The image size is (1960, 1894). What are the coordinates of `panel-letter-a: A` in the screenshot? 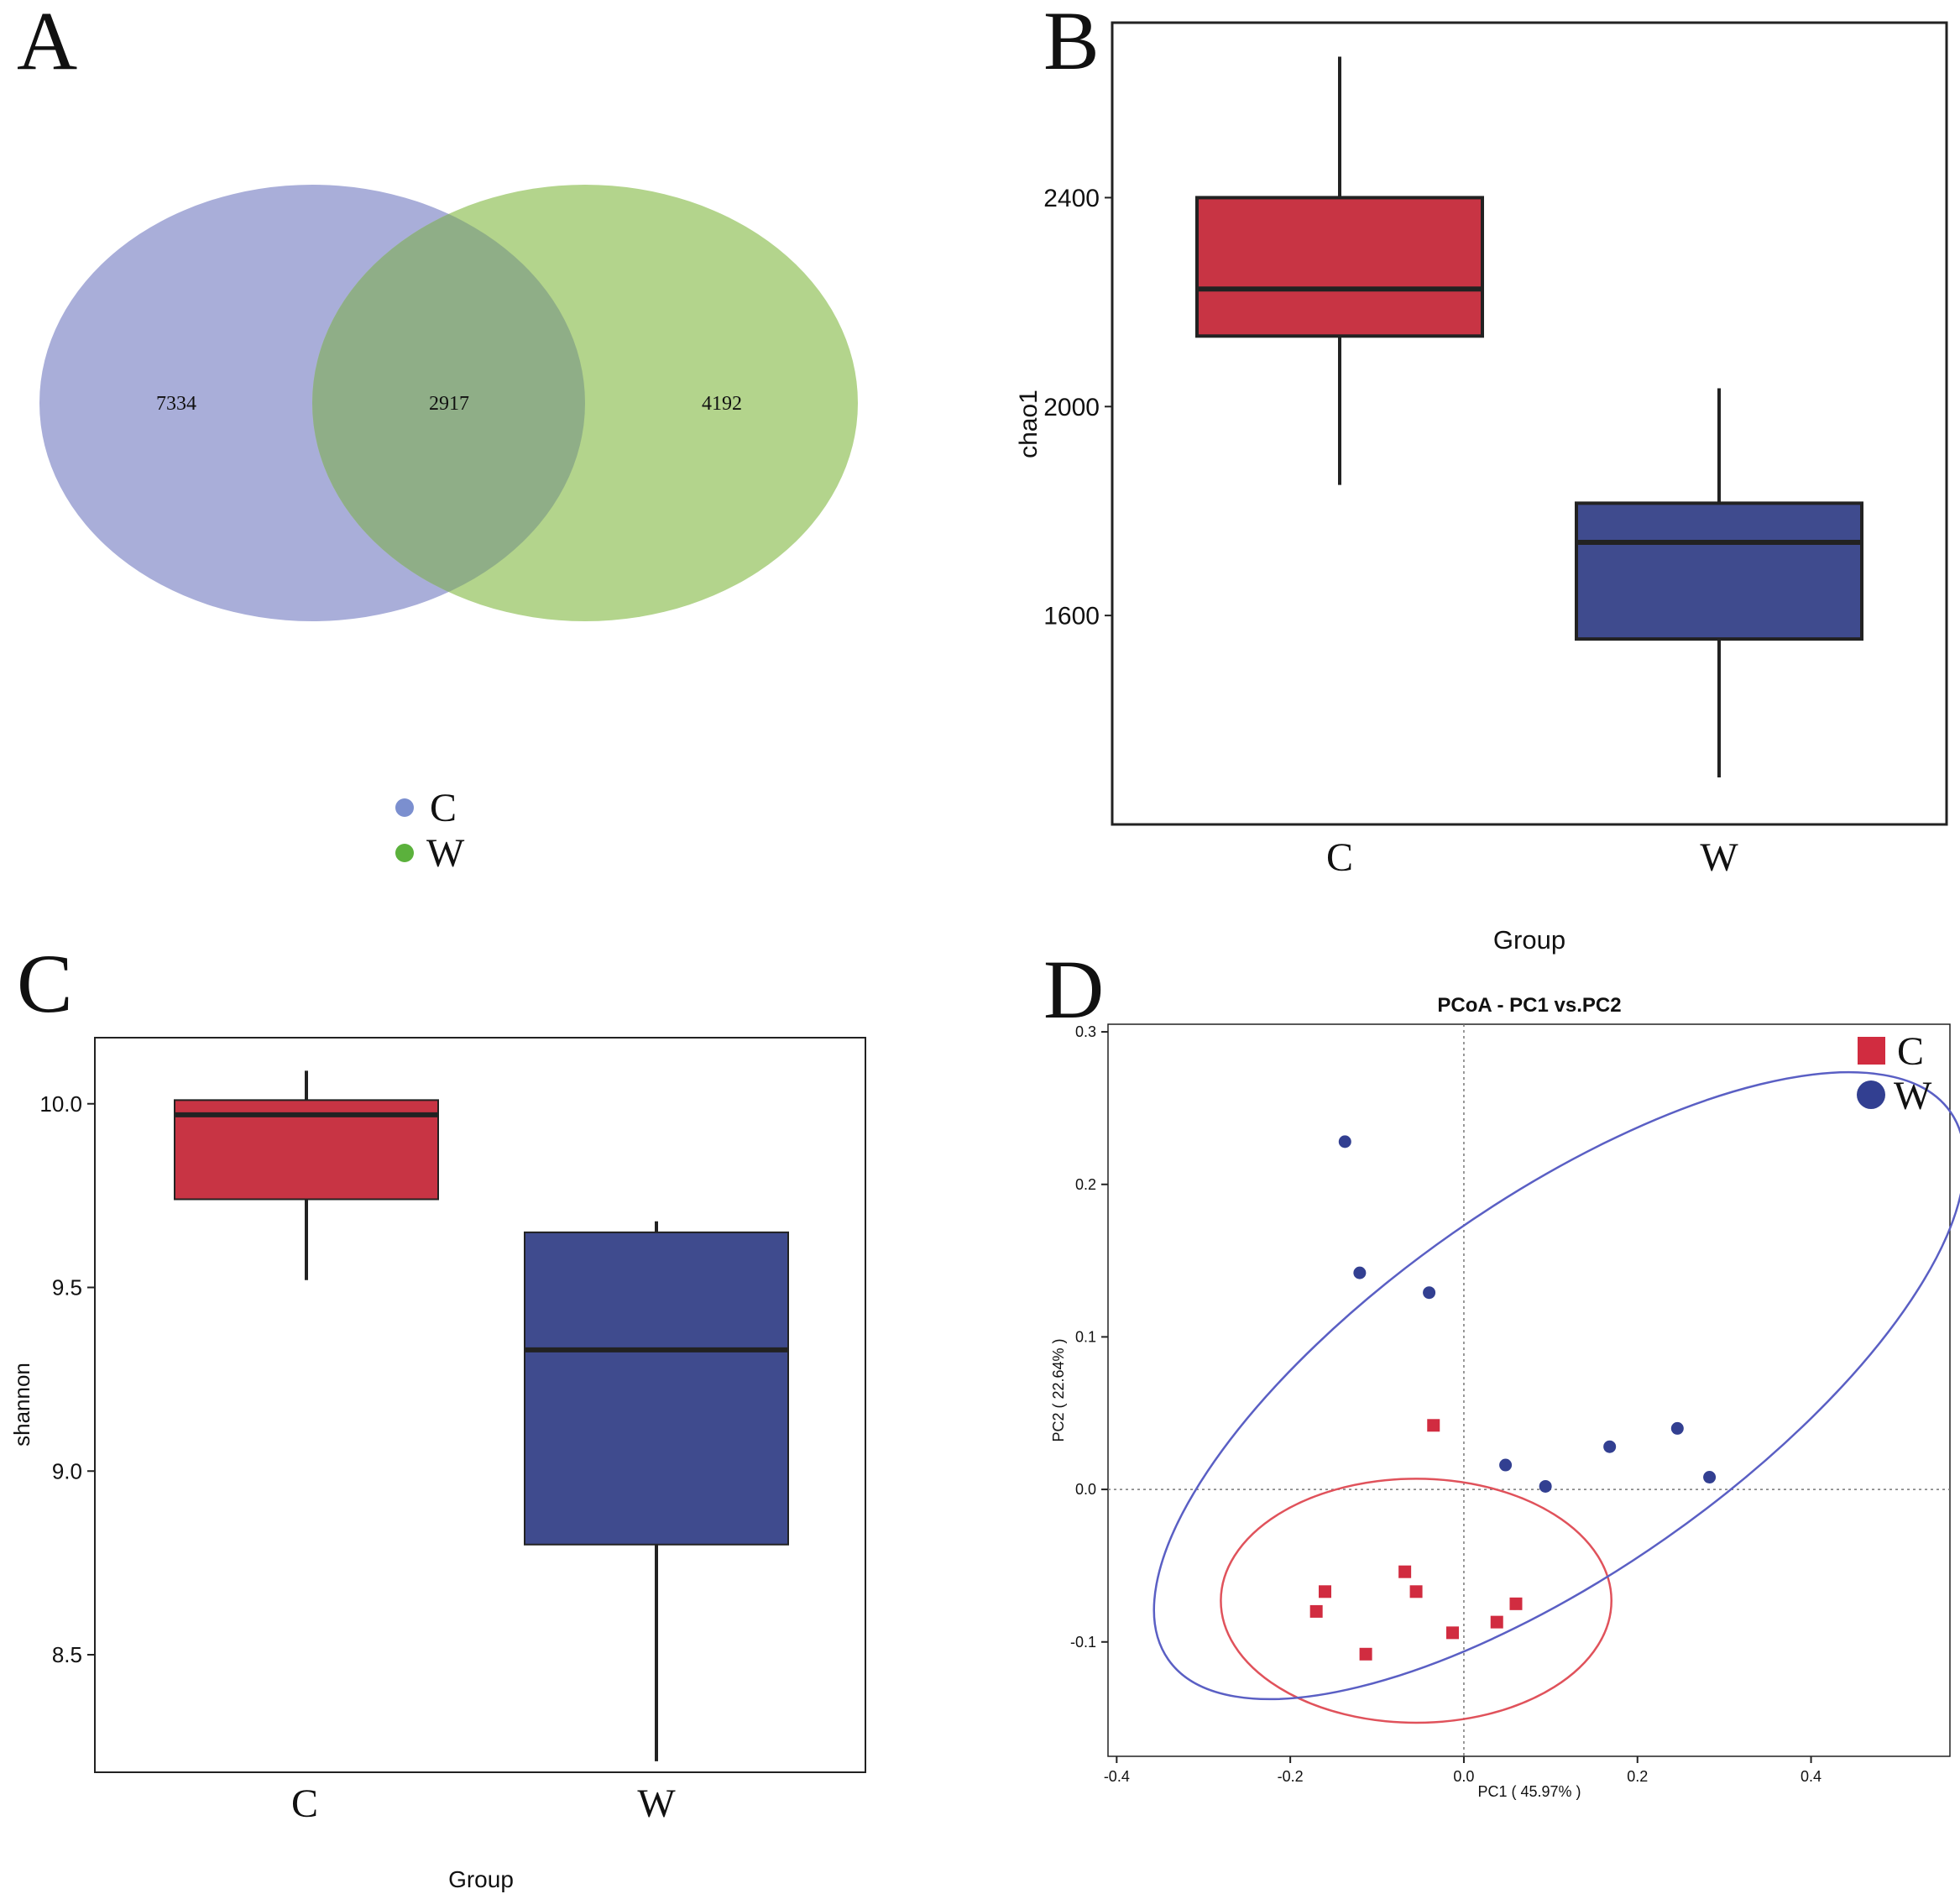 It's located at (47, 43).